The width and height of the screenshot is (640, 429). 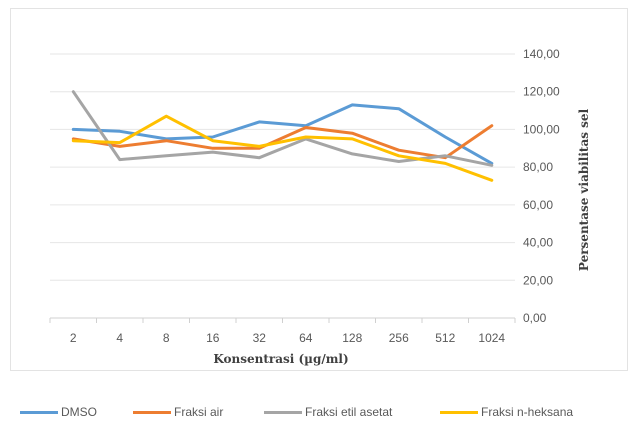 I want to click on y-tick-label: 0,00, so click(x=535, y=318).